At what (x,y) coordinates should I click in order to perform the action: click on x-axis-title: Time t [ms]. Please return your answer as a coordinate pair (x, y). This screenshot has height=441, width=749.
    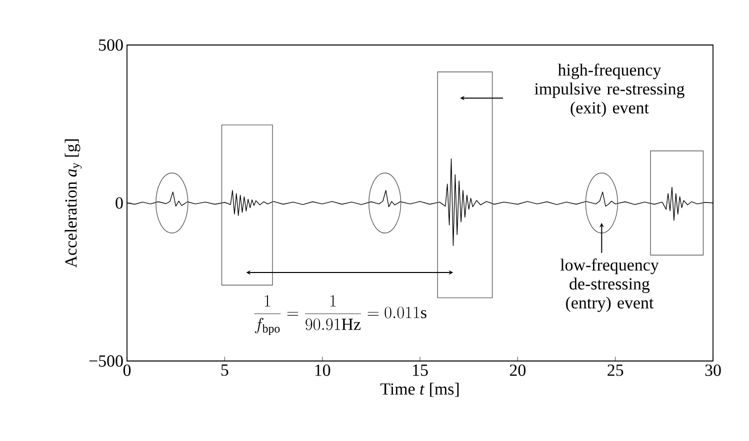
    Looking at the image, I should click on (419, 389).